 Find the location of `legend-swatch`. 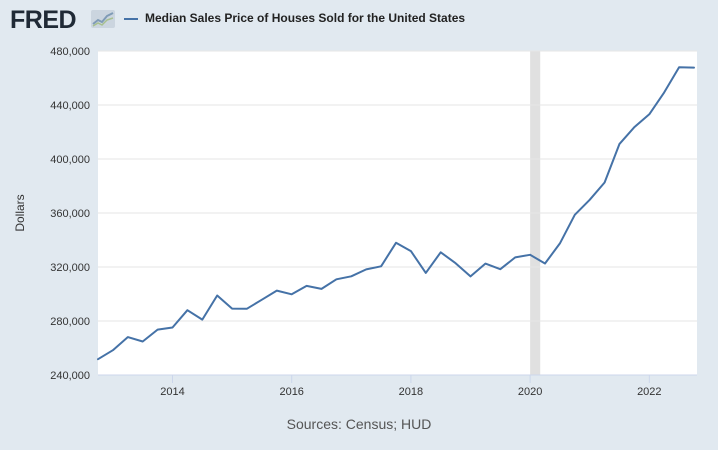

legend-swatch is located at coordinates (131, 19).